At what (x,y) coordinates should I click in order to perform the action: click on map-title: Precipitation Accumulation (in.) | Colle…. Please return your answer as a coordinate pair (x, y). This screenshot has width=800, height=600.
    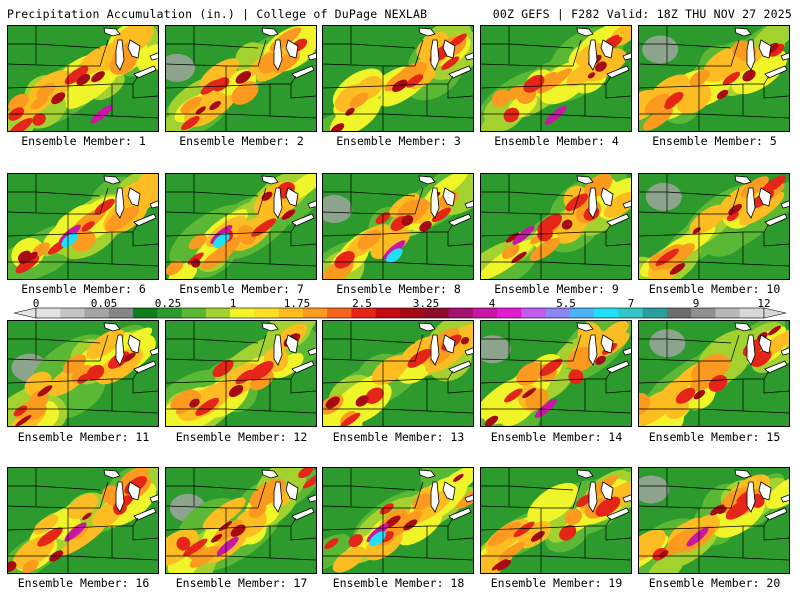
    Looking at the image, I should click on (217, 14).